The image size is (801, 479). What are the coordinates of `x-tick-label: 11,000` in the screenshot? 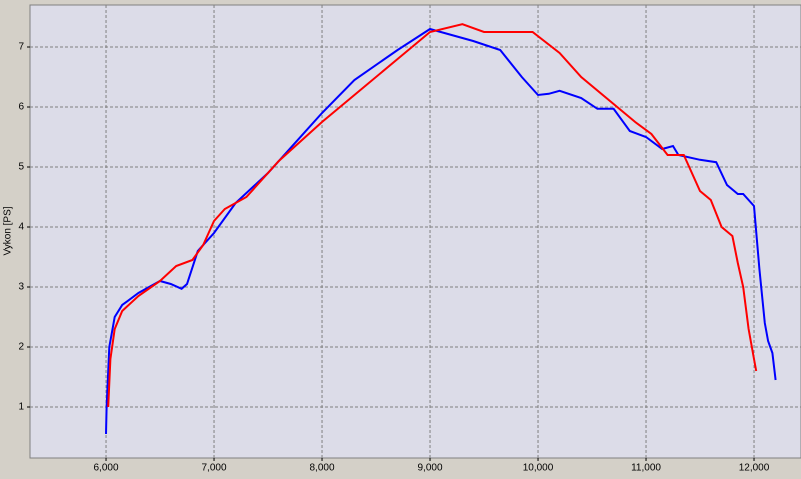 It's located at (646, 468).